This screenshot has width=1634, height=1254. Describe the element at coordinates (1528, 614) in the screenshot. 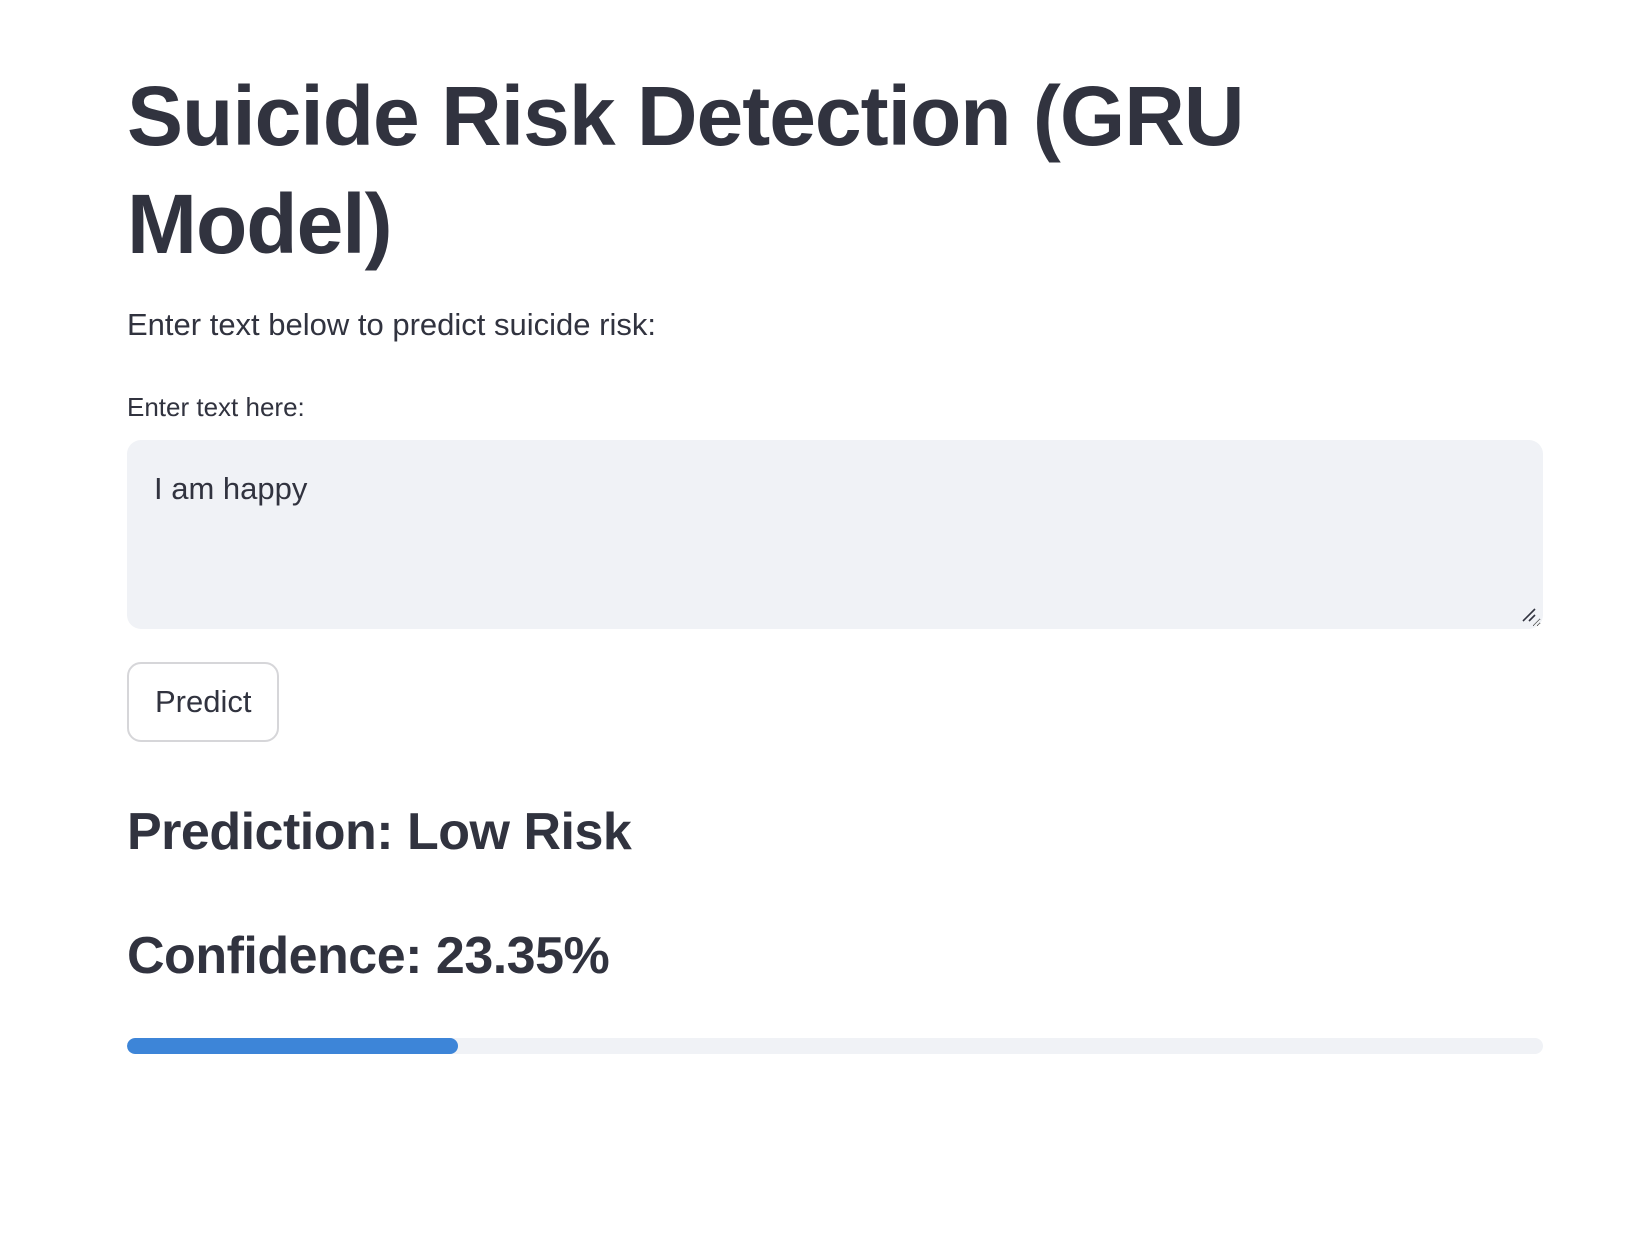

I see `resize-grip-icon` at that location.